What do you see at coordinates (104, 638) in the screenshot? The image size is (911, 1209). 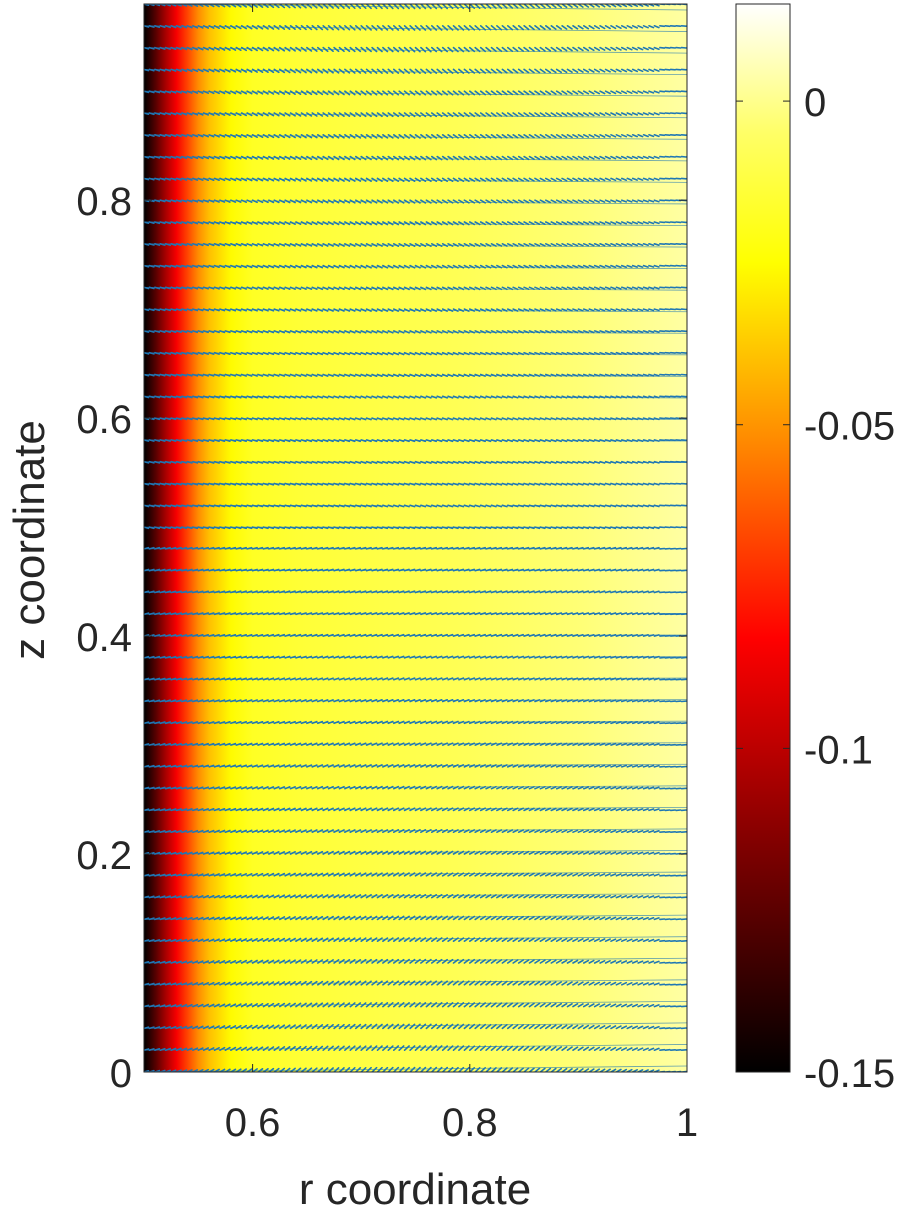 I see `y-tick-label: 0.4` at bounding box center [104, 638].